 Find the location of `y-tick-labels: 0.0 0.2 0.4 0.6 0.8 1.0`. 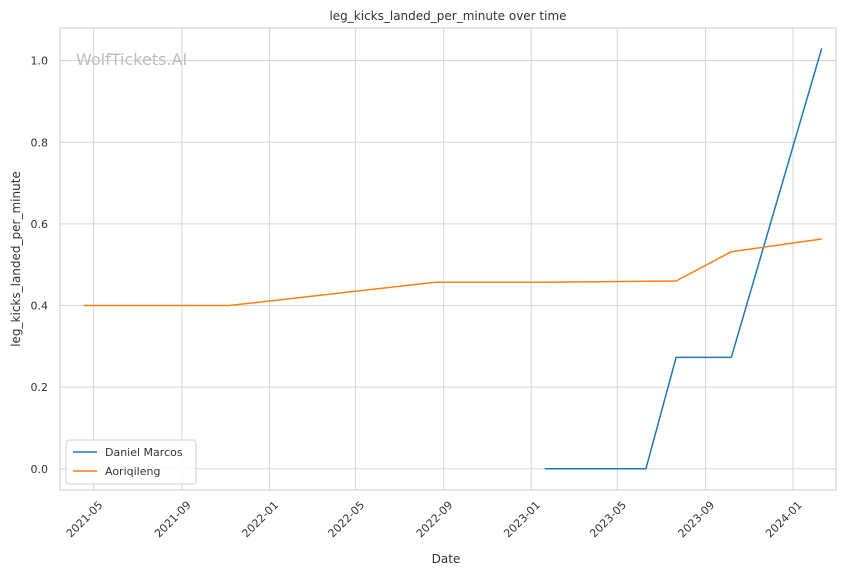

y-tick-labels: 0.0 0.2 0.4 0.6 0.8 1.0 is located at coordinates (40, 265).